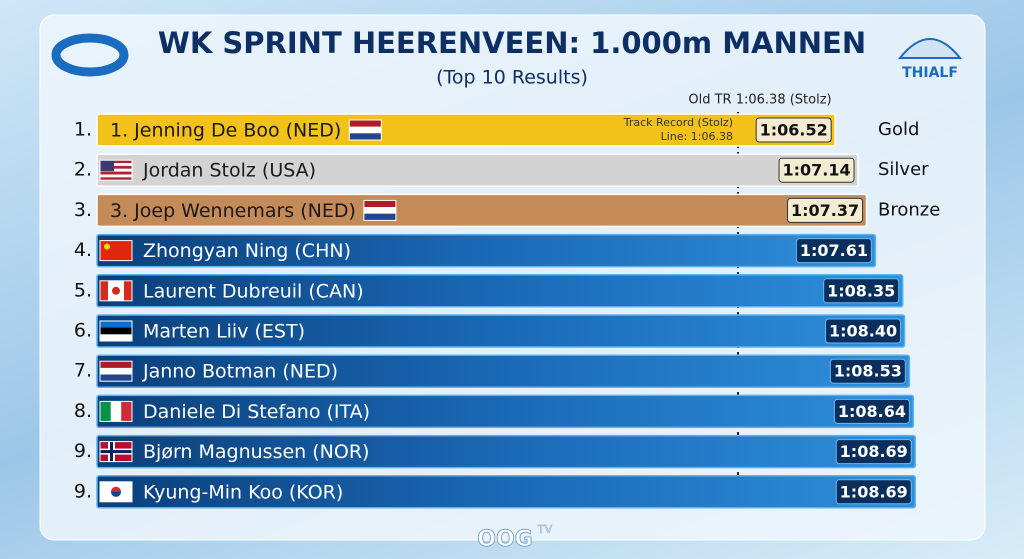  What do you see at coordinates (225, 131) in the screenshot?
I see `athlete-name: 1. Jenning De Boo (NED)` at bounding box center [225, 131].